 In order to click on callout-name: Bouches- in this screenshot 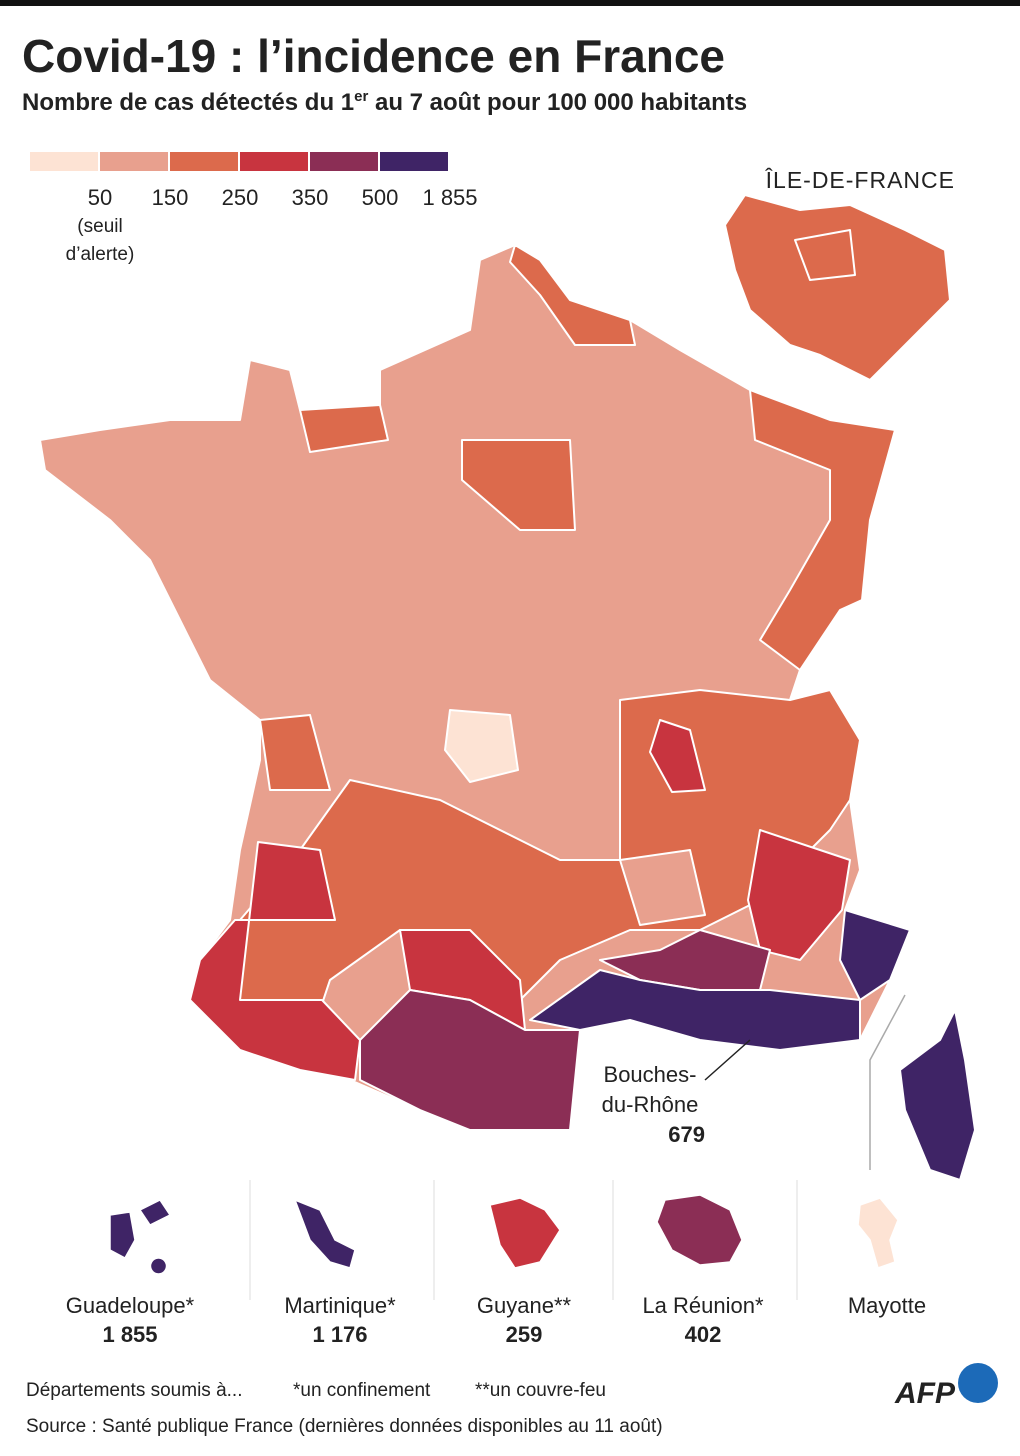, I will do `click(650, 1074)`.